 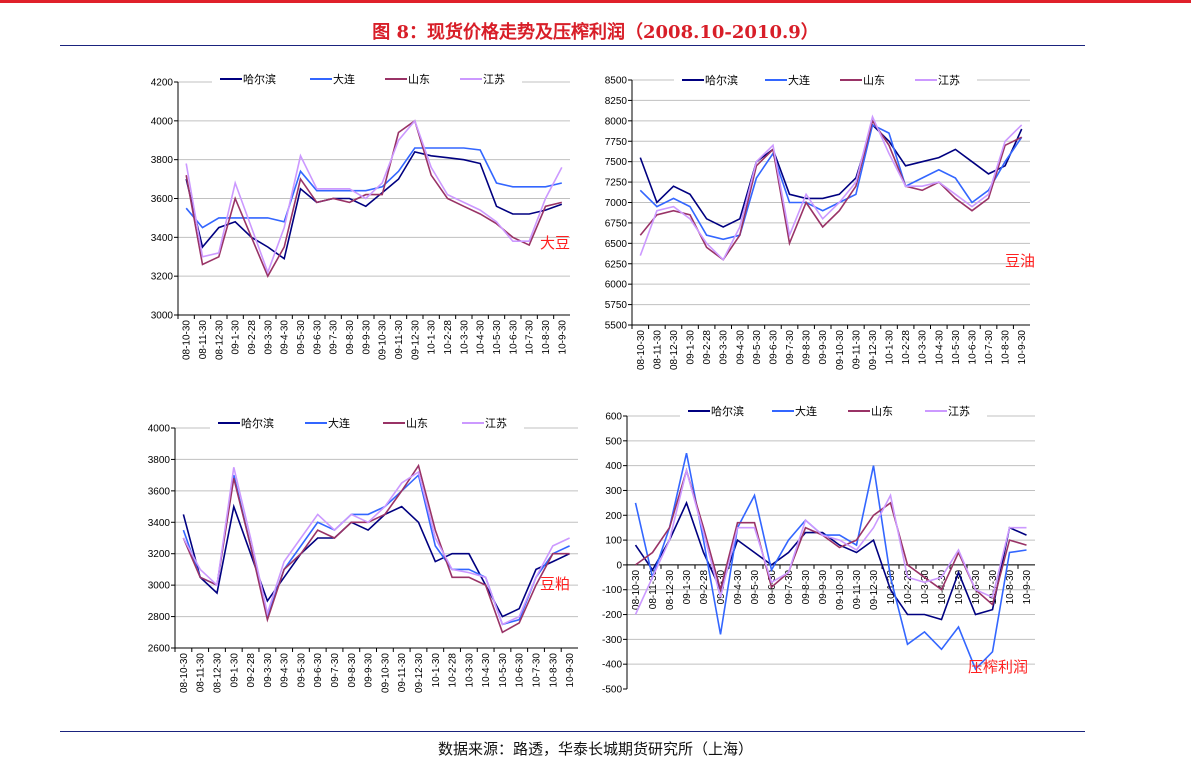 What do you see at coordinates (616, 203) in the screenshot?
I see `y-tick-label: 7000` at bounding box center [616, 203].